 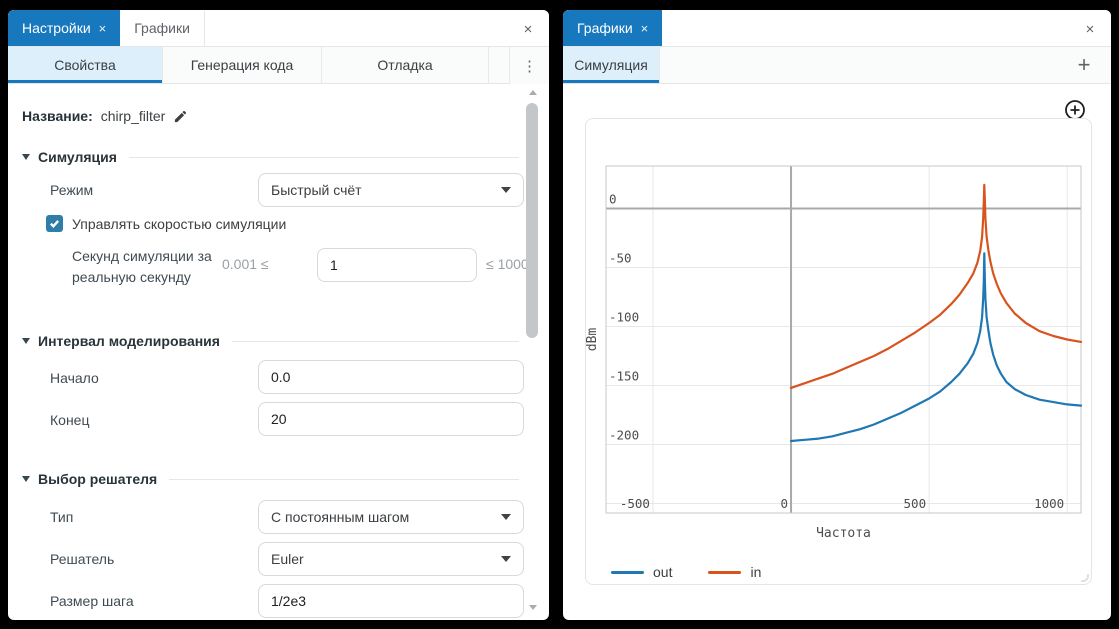 I want to click on add-chart-tab-button: +, so click(x=1084, y=64).